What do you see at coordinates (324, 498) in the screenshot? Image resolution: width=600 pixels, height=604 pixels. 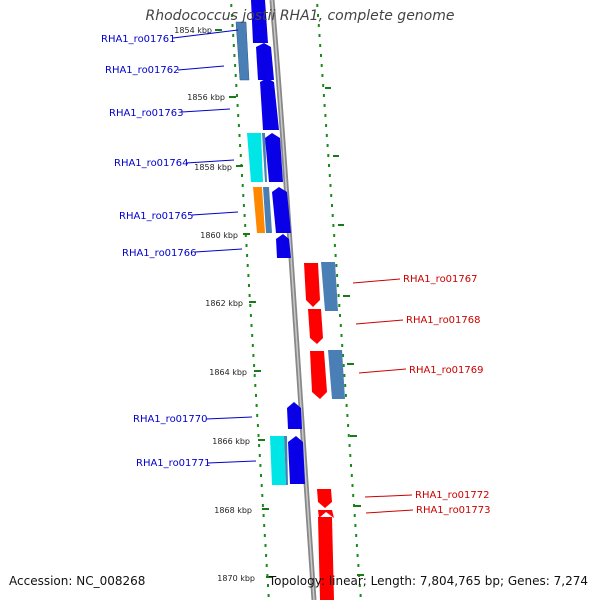 I see `gene-ro01772` at bounding box center [324, 498].